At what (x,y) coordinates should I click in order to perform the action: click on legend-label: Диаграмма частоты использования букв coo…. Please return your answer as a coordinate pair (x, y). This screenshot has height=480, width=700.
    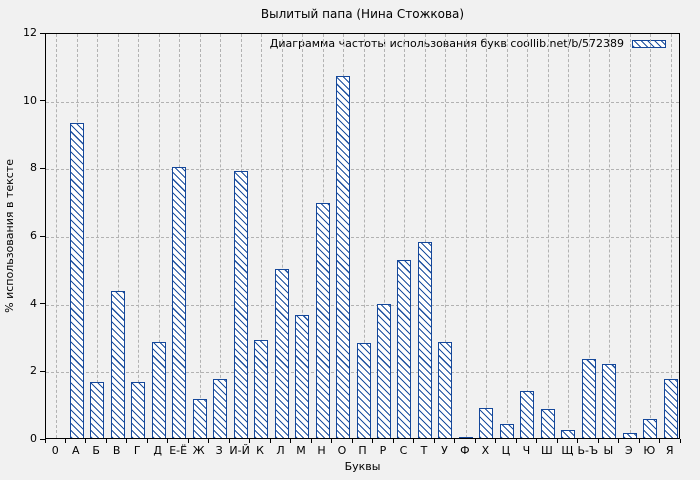
    Looking at the image, I should click on (446, 43).